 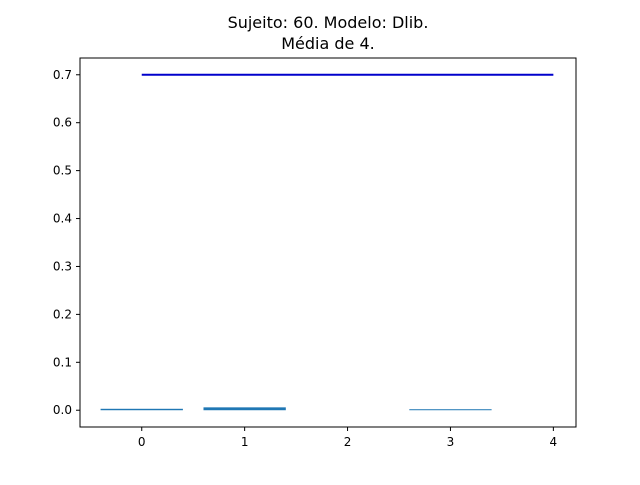 I want to click on y-tick-label-7: 0.7, so click(x=62, y=75).